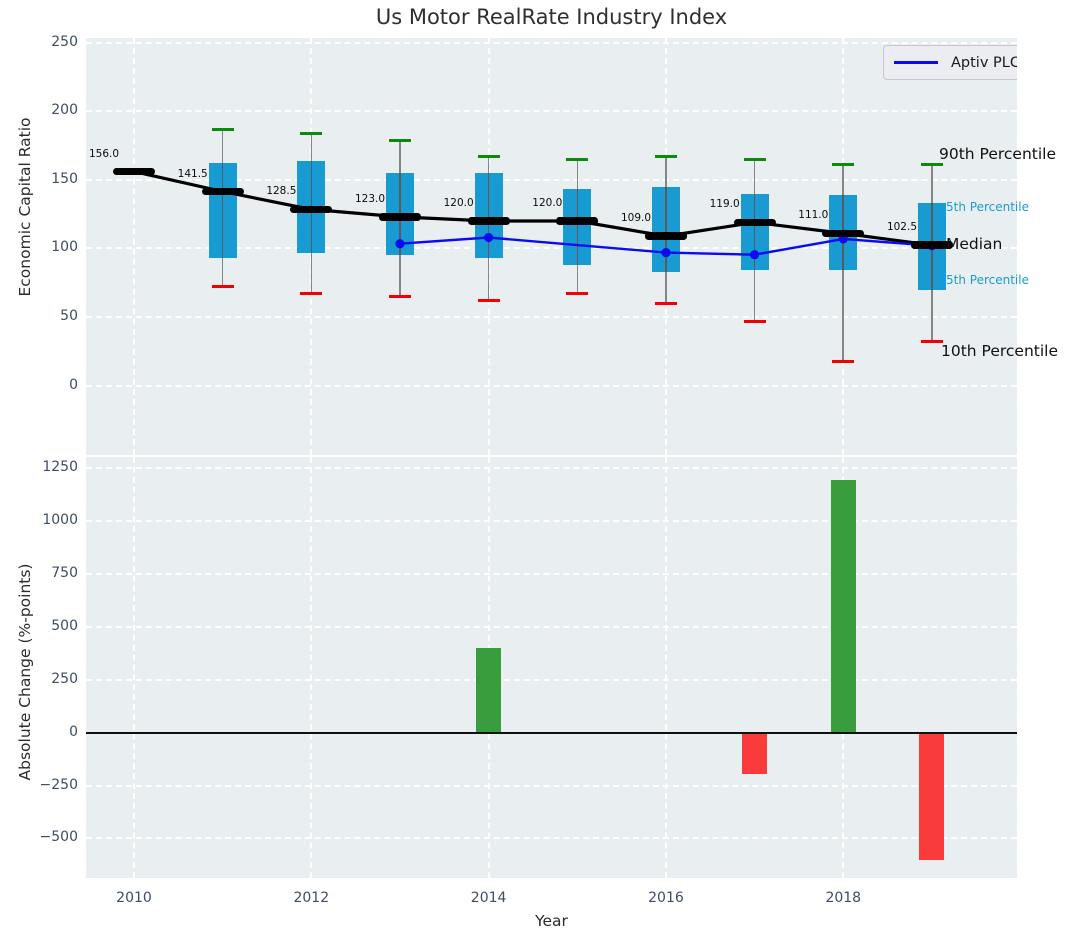  What do you see at coordinates (665, 303) in the screenshot?
I see `p10-cap-2016` at bounding box center [665, 303].